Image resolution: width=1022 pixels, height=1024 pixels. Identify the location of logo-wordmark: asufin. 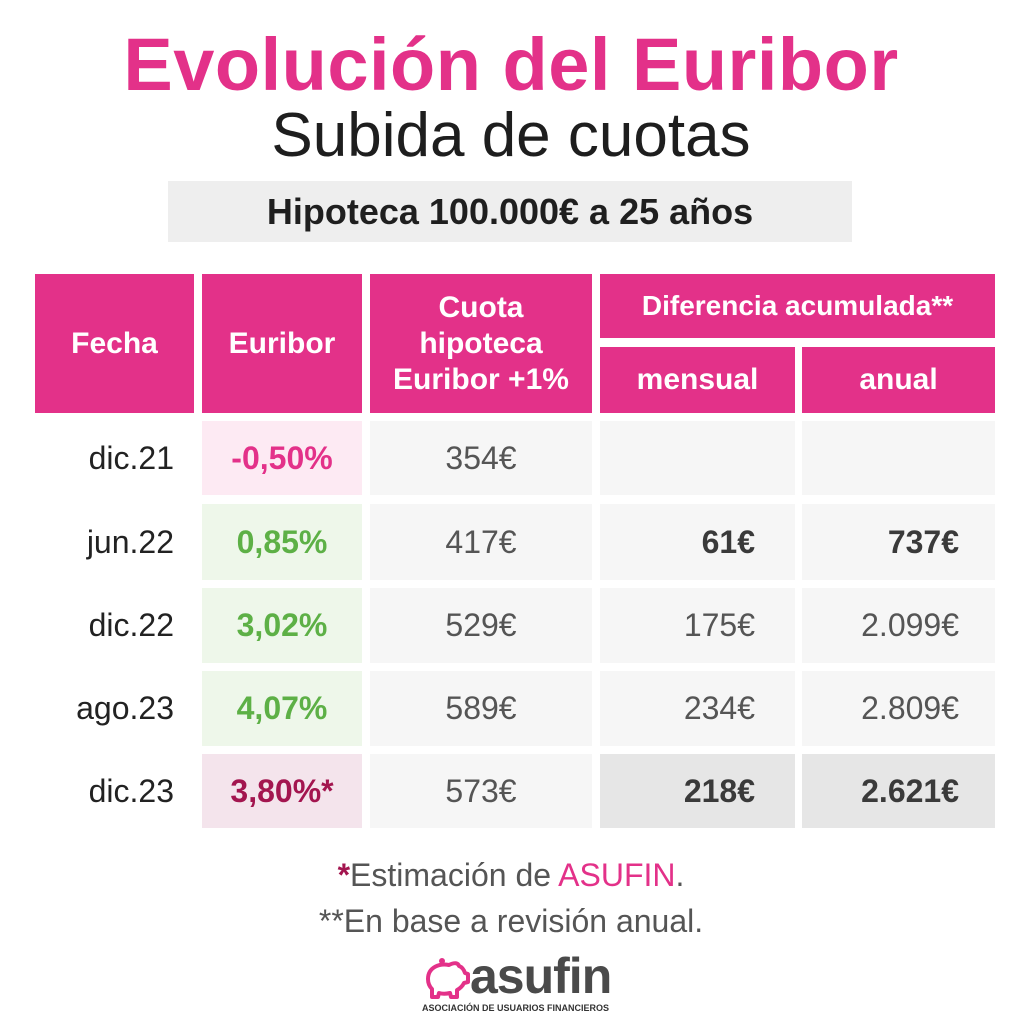
(541, 976).